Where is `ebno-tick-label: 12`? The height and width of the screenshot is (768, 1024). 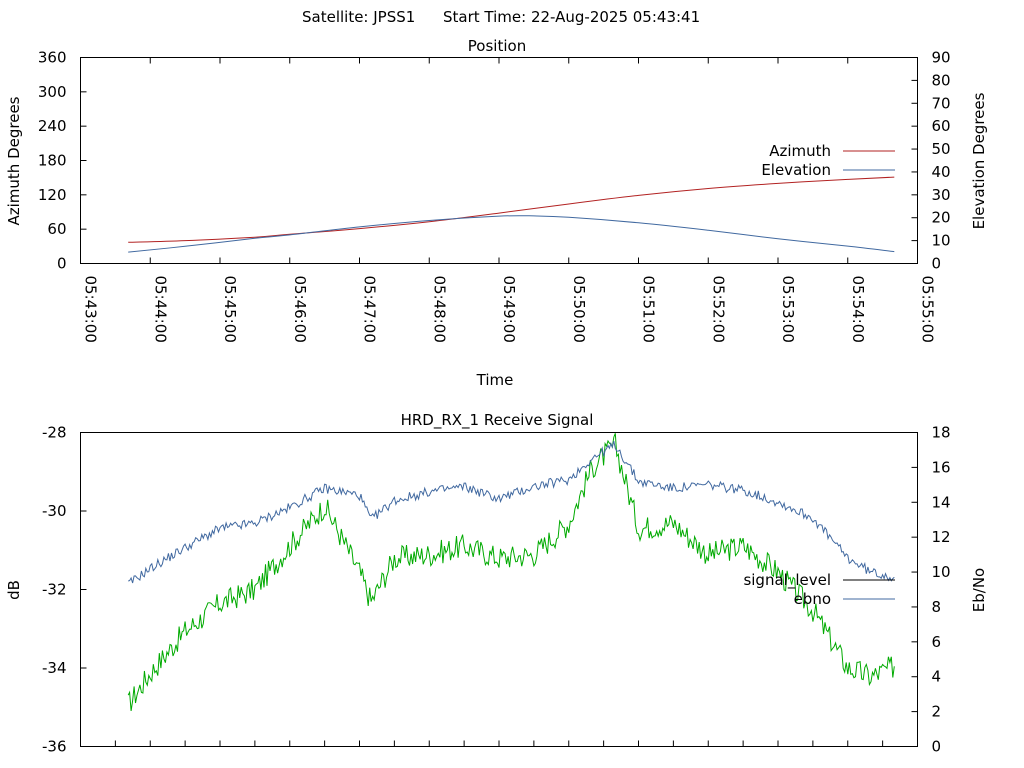 ebno-tick-label: 12 is located at coordinates (941, 537).